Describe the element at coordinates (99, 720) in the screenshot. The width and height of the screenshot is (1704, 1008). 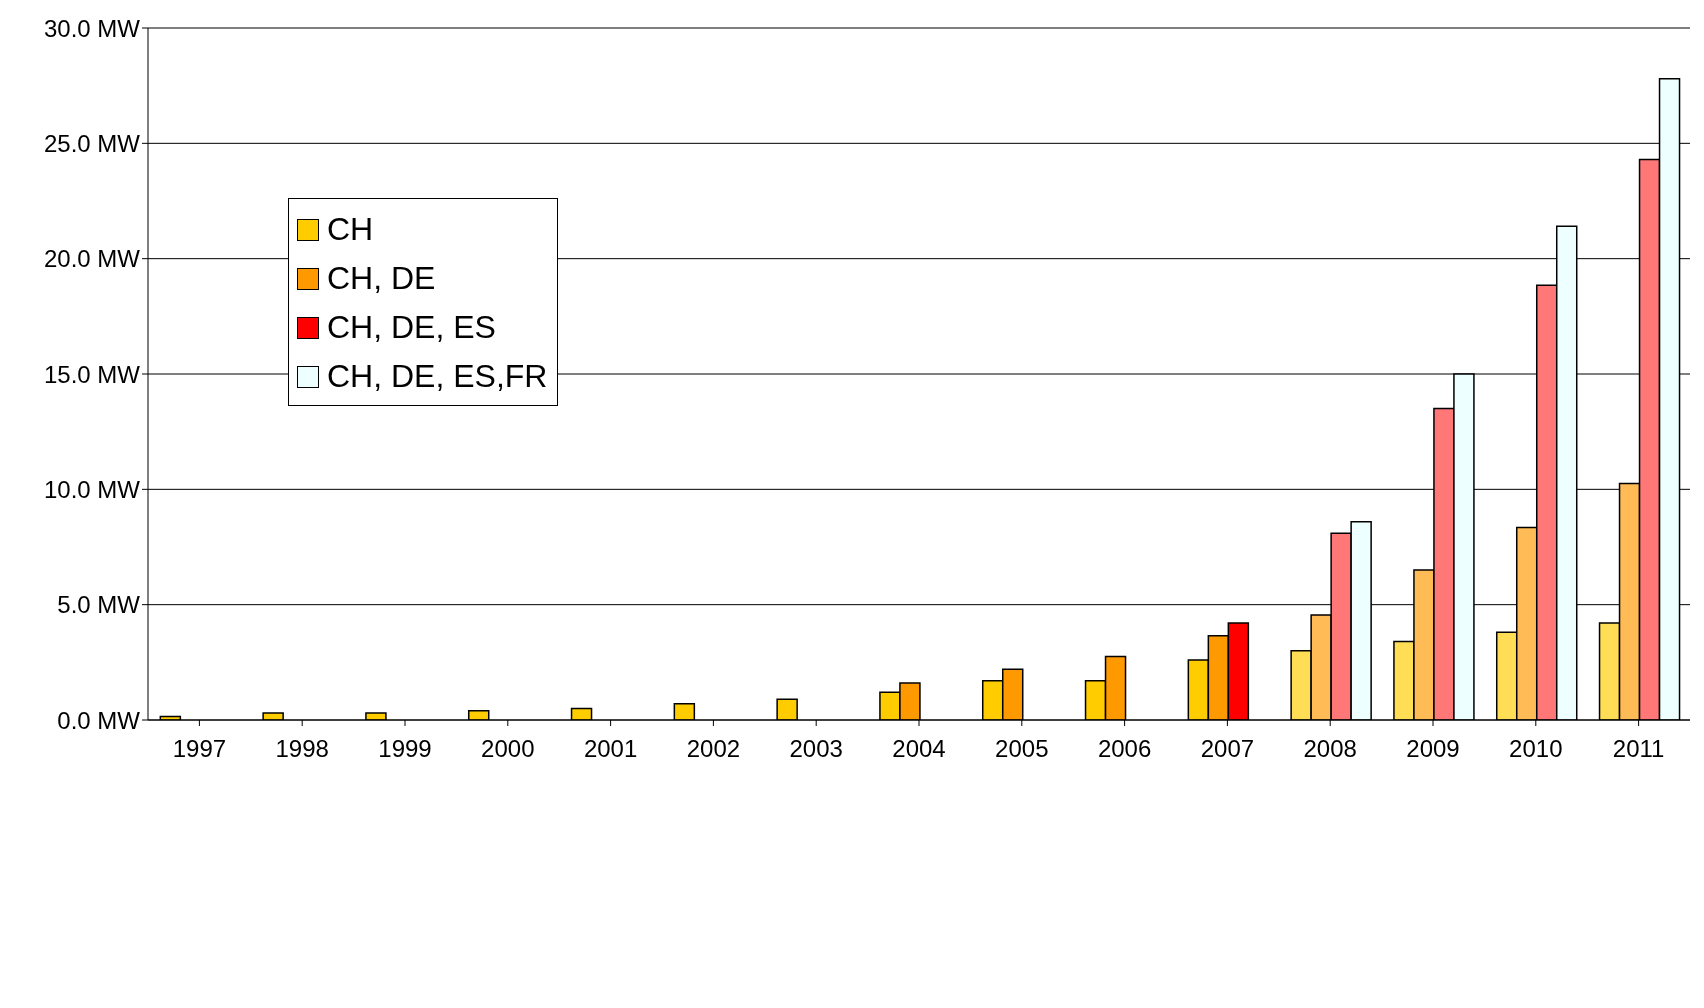
I see `y-tick-label: 0.0 MW` at that location.